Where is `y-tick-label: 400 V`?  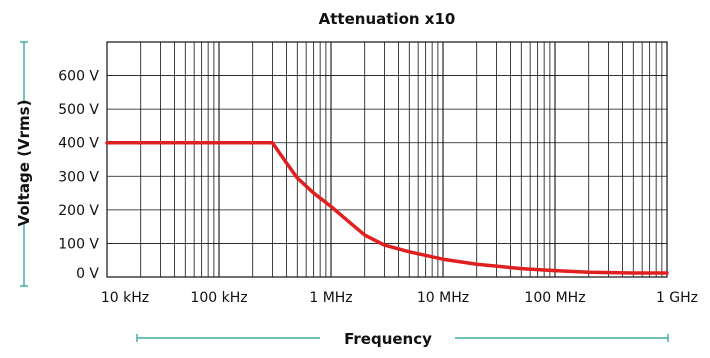
y-tick-label: 400 V is located at coordinates (78, 144).